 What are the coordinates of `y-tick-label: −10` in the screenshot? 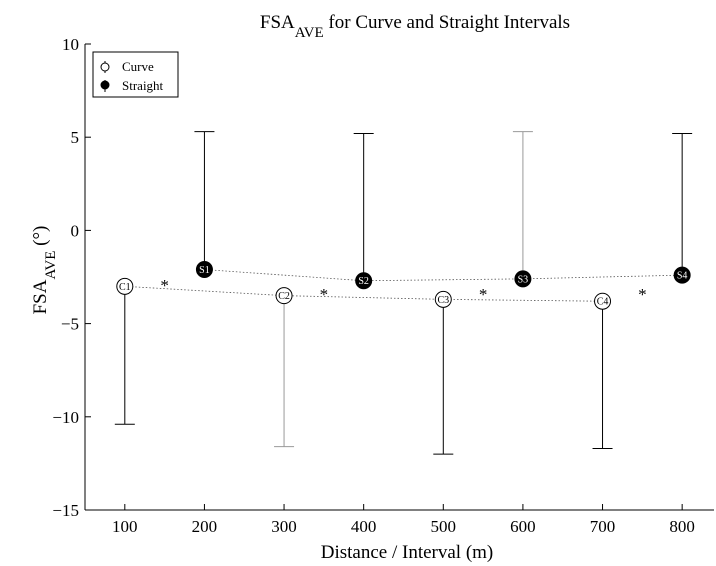 It's located at (65, 417).